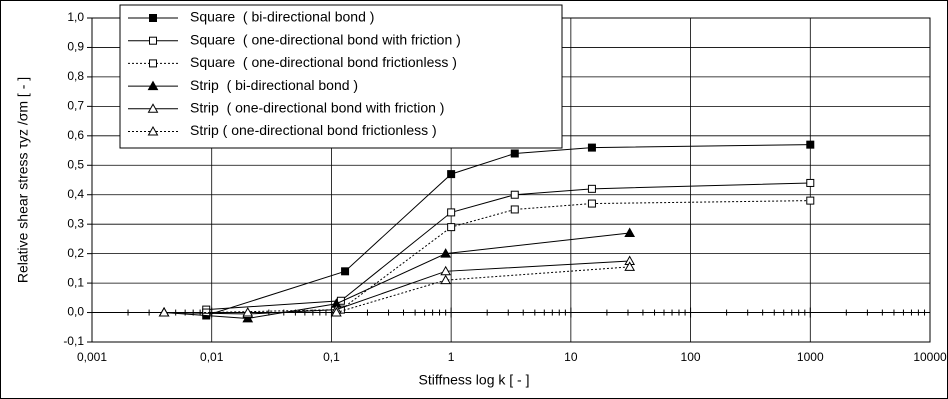 The width and height of the screenshot is (948, 399). Describe the element at coordinates (691, 357) in the screenshot. I see `x-tick-label: 100` at that location.